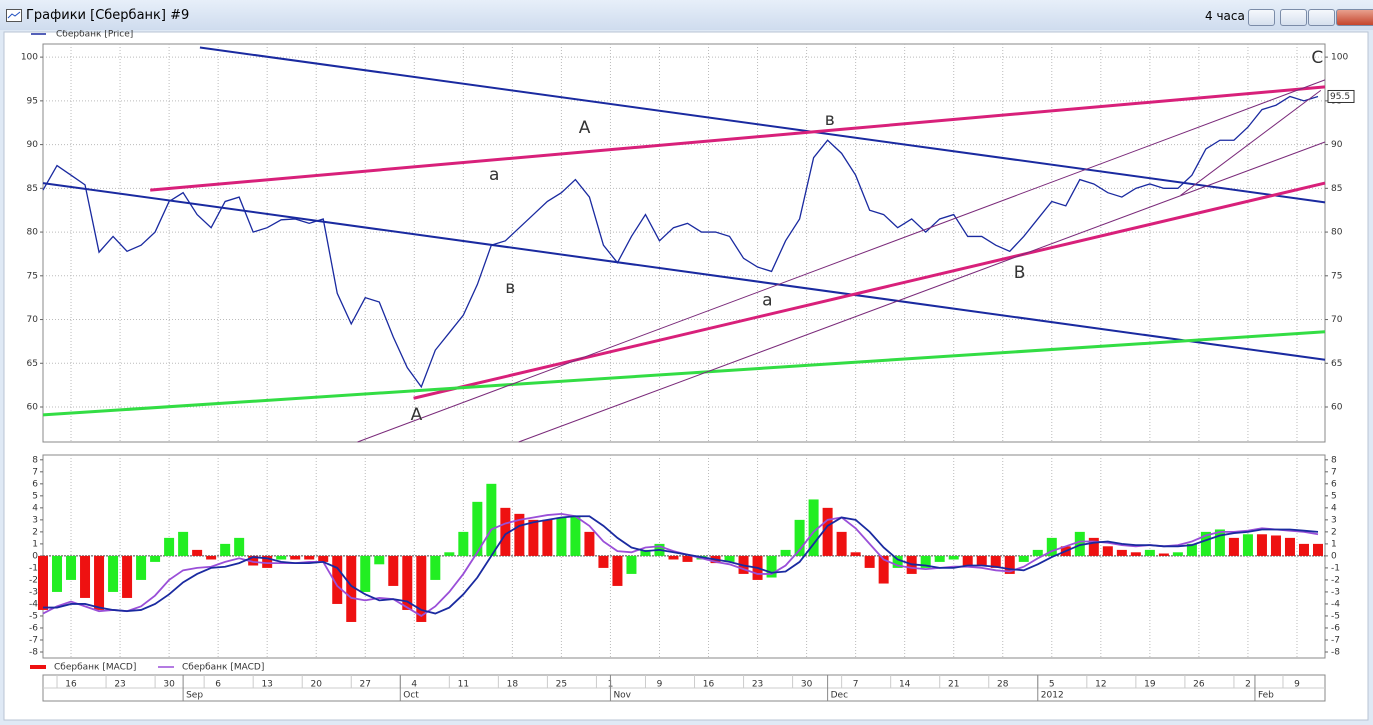 Image resolution: width=1373 pixels, height=725 pixels. What do you see at coordinates (1339, 58) in the screenshot?
I see `y-tick-label: 100` at bounding box center [1339, 58].